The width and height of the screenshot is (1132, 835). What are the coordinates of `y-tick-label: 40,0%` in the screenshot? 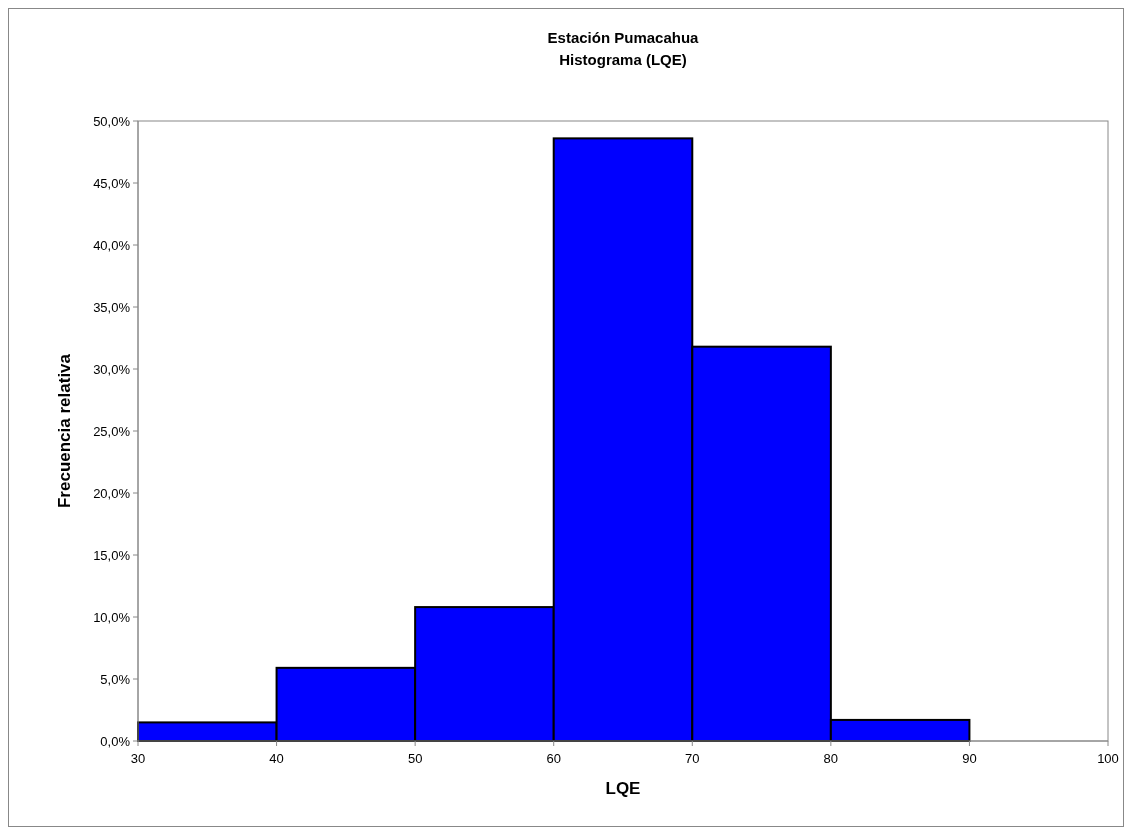 It's located at (112, 245).